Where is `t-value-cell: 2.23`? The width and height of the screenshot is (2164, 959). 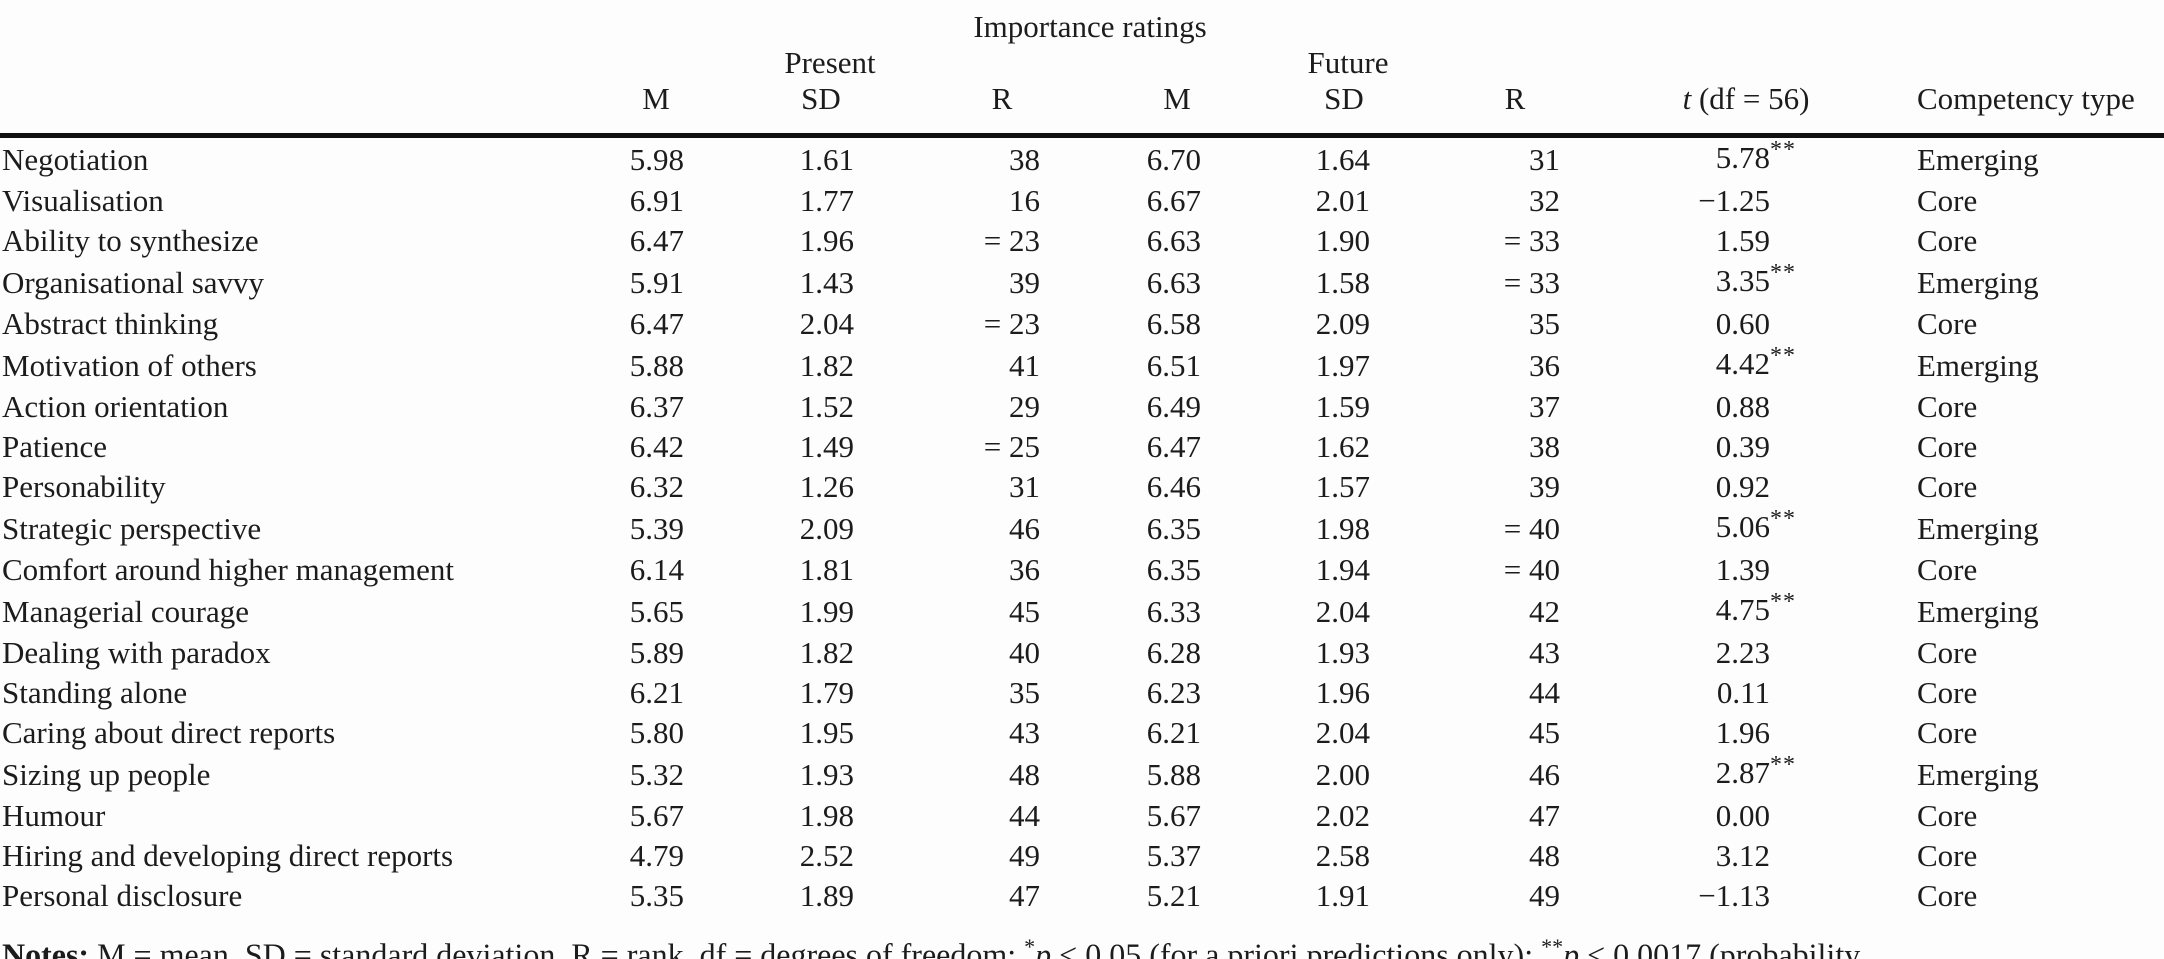
t-value-cell: 2.23 is located at coordinates (1684, 653).